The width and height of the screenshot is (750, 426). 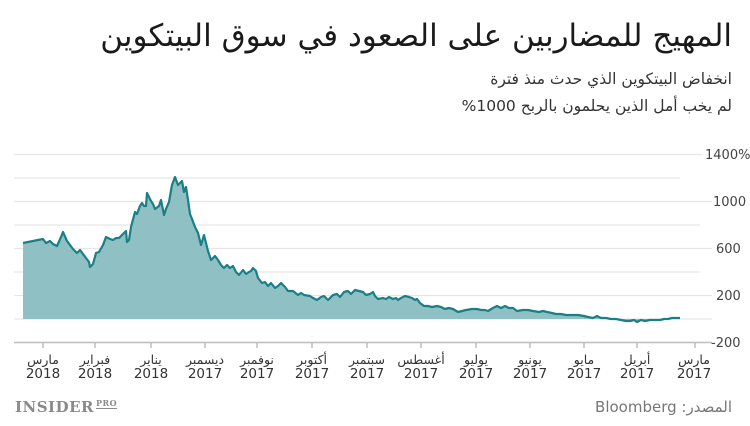 I want to click on x-label: مارس 2018, so click(x=43, y=367).